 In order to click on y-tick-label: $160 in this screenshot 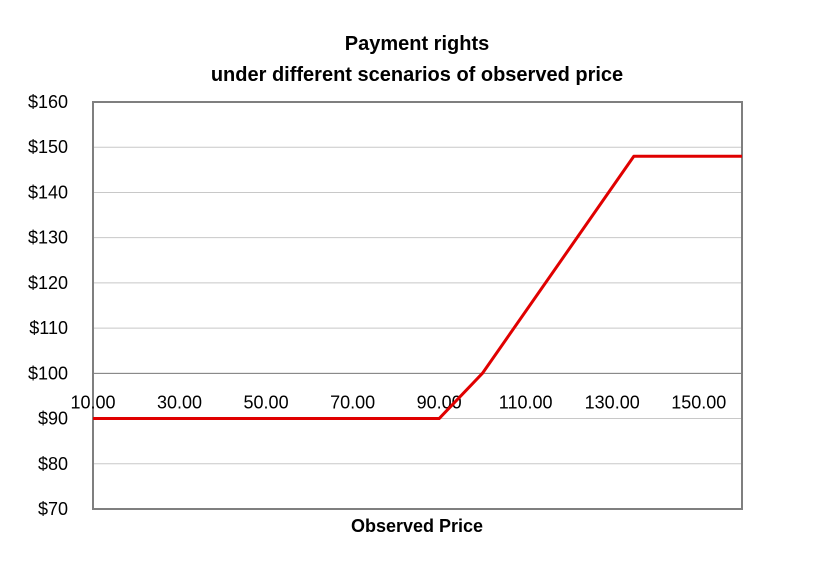, I will do `click(48, 102)`.